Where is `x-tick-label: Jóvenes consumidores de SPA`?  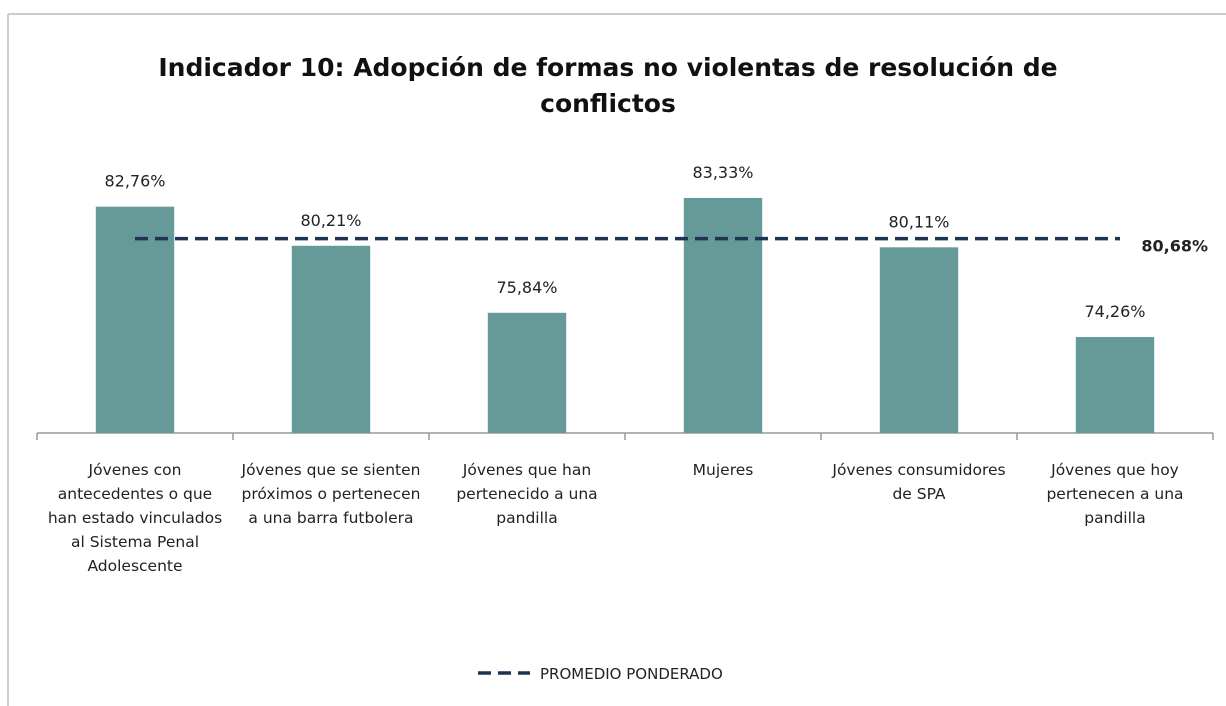
x-tick-label: Jóvenes consumidores de SPA is located at coordinates (919, 482).